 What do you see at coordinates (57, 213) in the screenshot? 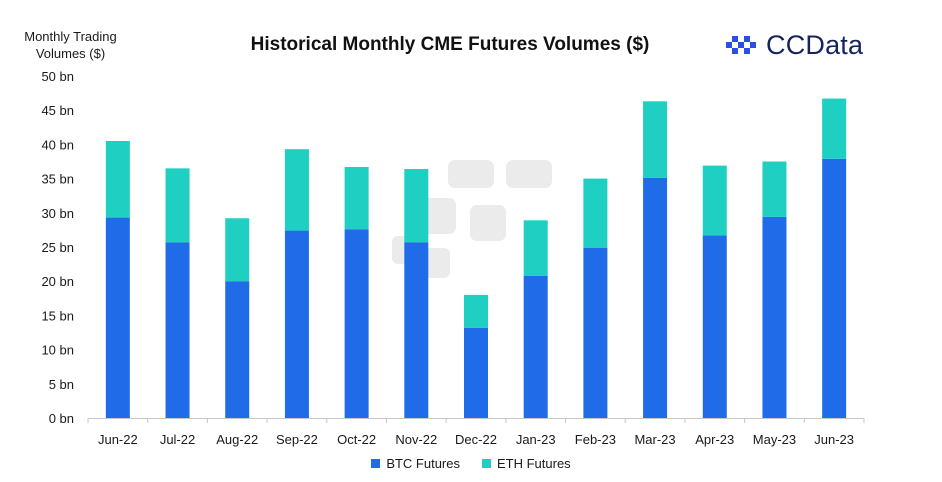
I see `y-tick-label: 30 bn` at bounding box center [57, 213].